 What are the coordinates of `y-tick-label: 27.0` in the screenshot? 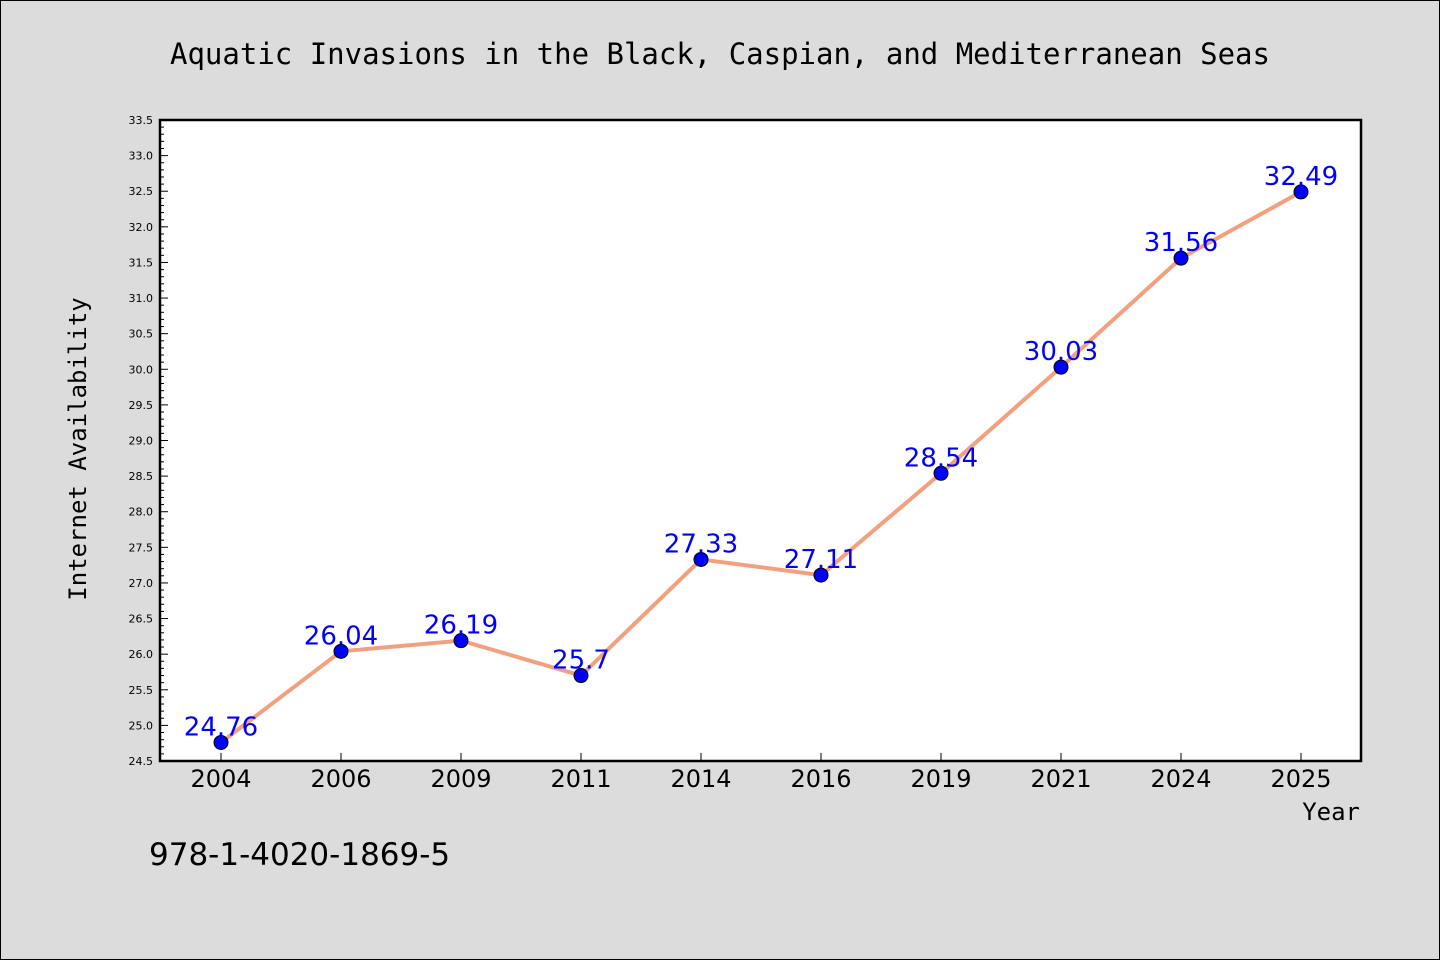 It's located at (141, 583).